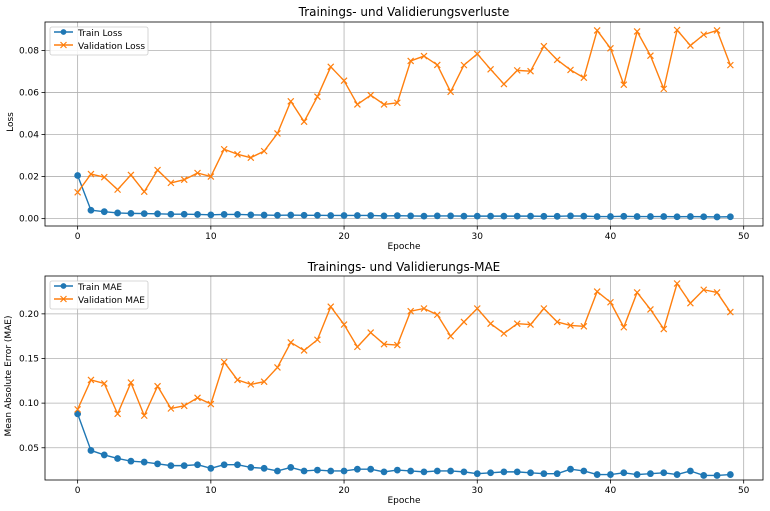 The image size is (770, 511). What do you see at coordinates (78, 491) in the screenshot?
I see `mae-x-tick-label: 0` at bounding box center [78, 491].